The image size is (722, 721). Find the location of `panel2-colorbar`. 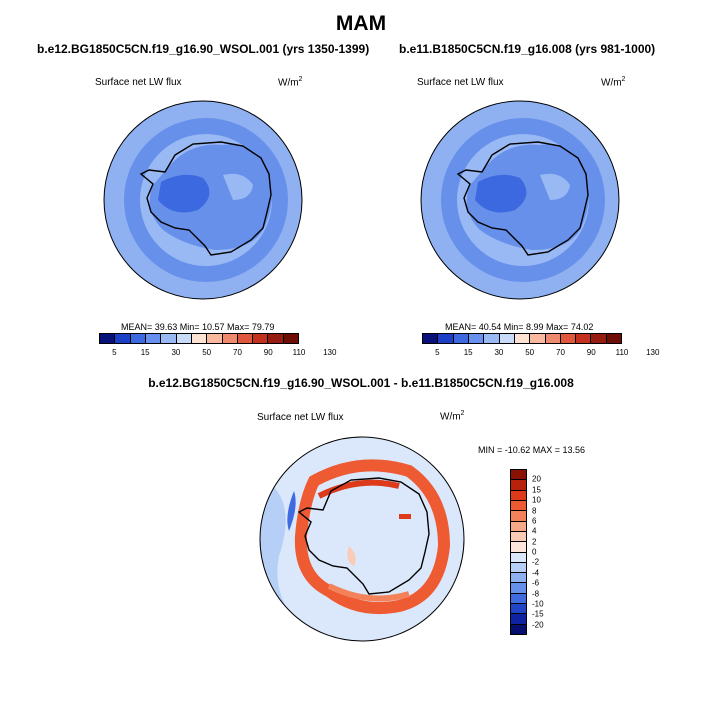

panel2-colorbar is located at coordinates (522, 338).